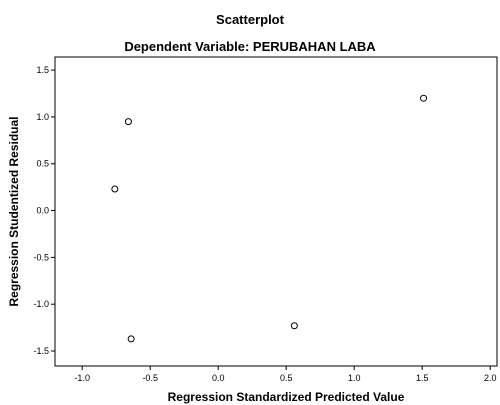 The width and height of the screenshot is (500, 405). What do you see at coordinates (286, 378) in the screenshot?
I see `x-tick-label: 0.5` at bounding box center [286, 378].